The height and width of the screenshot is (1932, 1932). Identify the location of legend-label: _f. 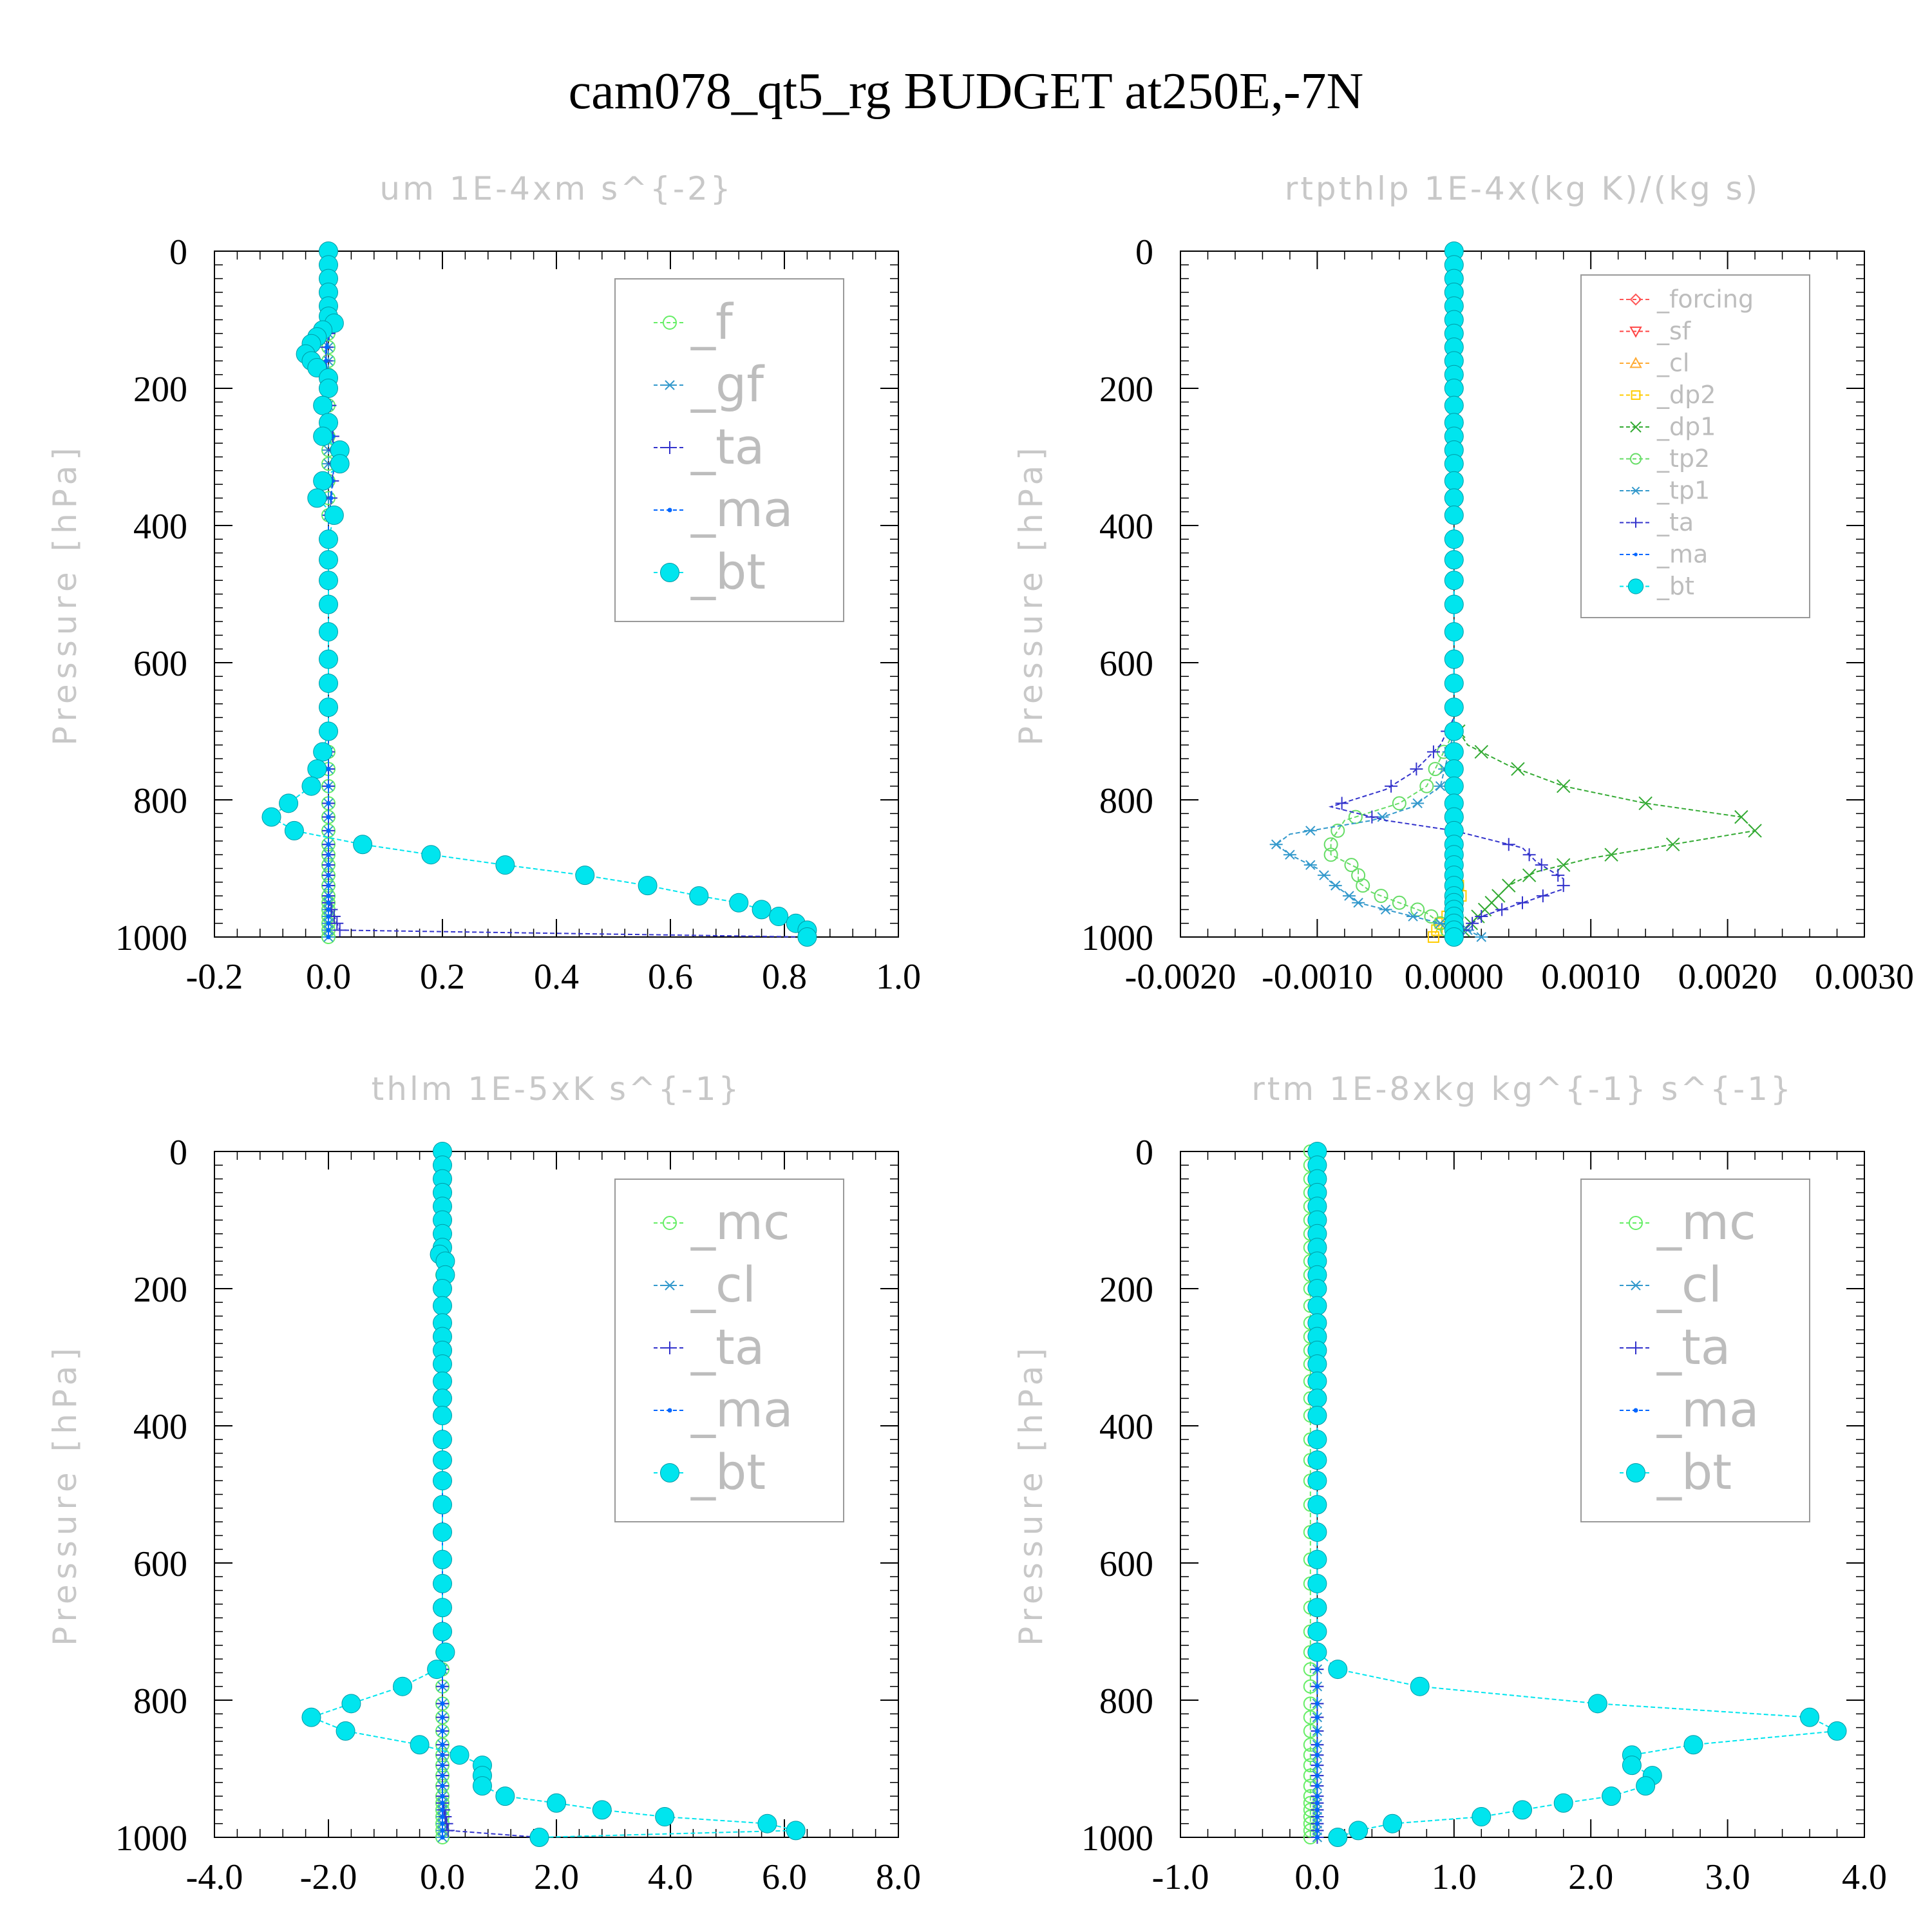
(712, 321).